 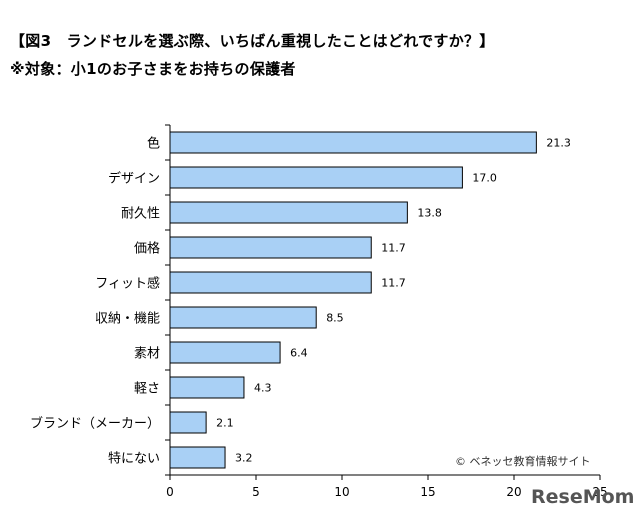 I want to click on watermark-logo: ReseMom, so click(x=583, y=497).